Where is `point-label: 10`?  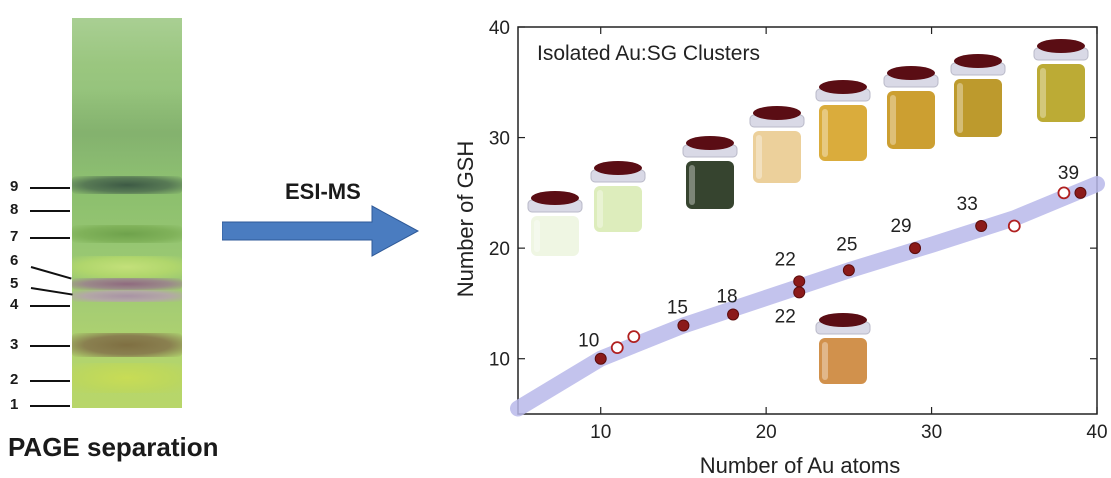 point-label: 10 is located at coordinates (588, 341).